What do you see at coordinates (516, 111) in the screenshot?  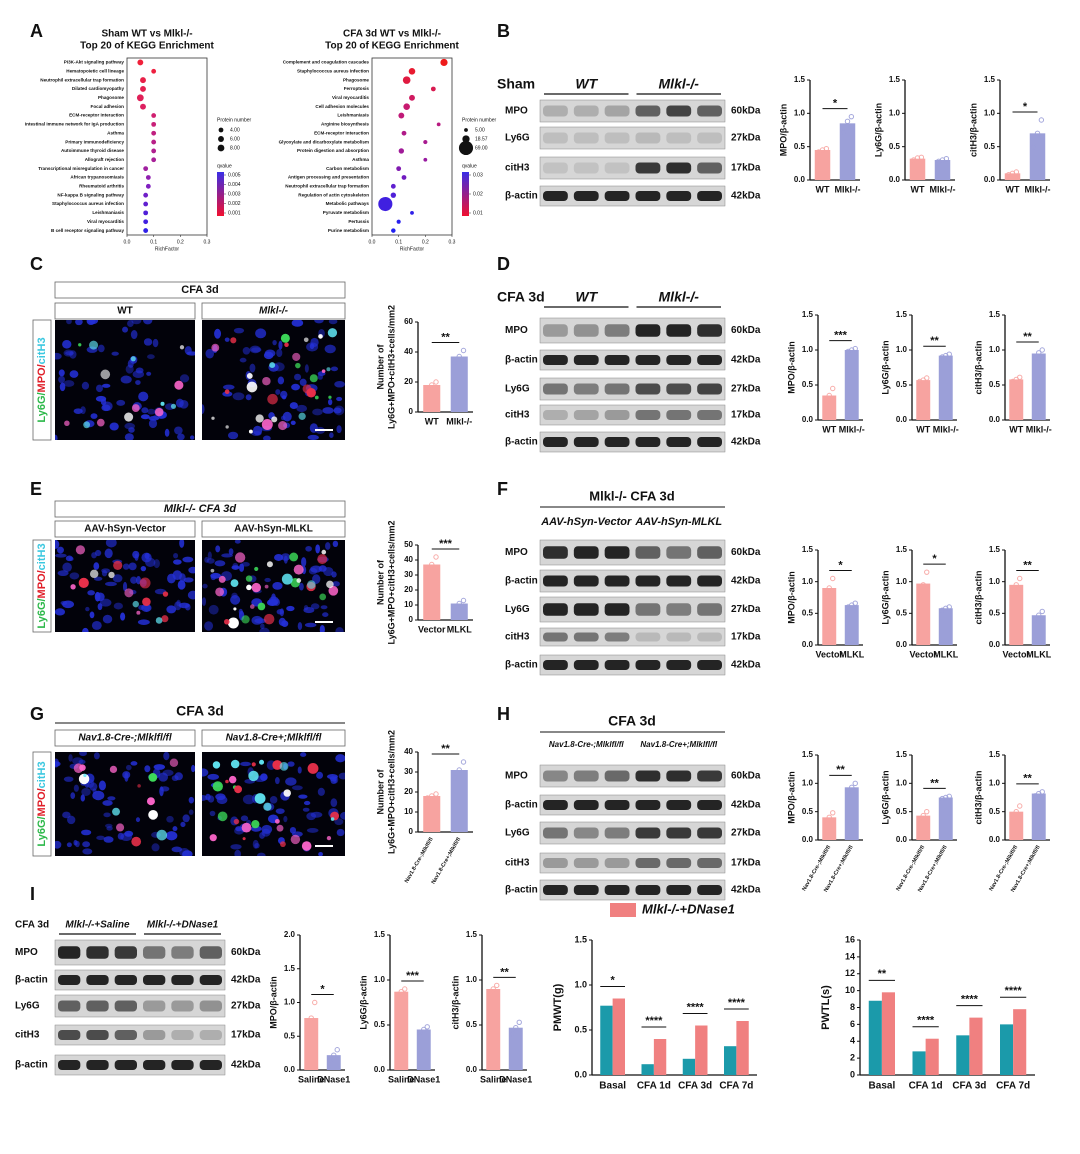 I see `row-label: MPO` at bounding box center [516, 111].